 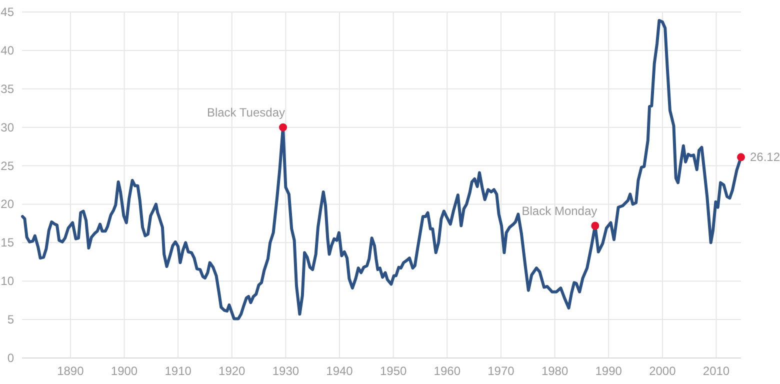 What do you see at coordinates (7, 243) in the screenshot?
I see `y-tick-label: 15` at bounding box center [7, 243].